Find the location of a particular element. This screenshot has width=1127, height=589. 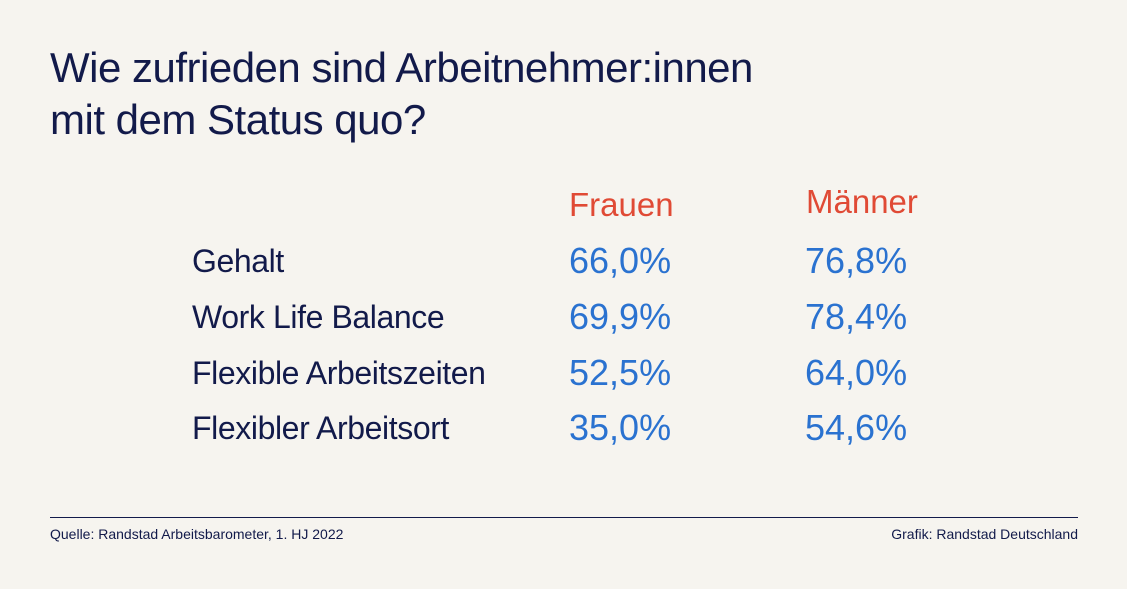

cell-work-life-balance-frauen: 69,9% is located at coordinates (620, 316).